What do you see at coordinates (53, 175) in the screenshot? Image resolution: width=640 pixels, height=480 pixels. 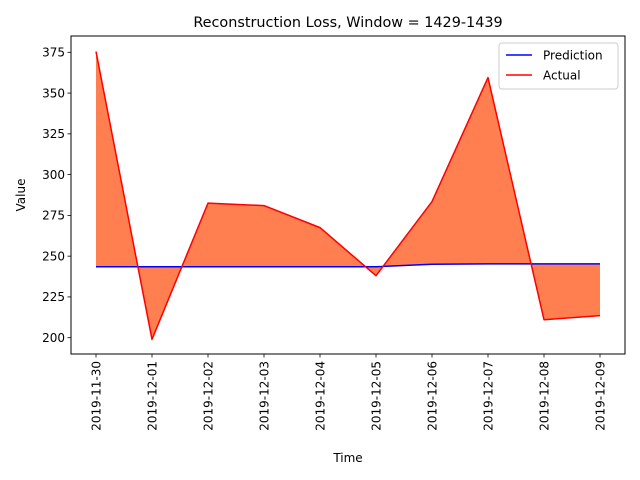 I see `y-tick-label: 300` at bounding box center [53, 175].